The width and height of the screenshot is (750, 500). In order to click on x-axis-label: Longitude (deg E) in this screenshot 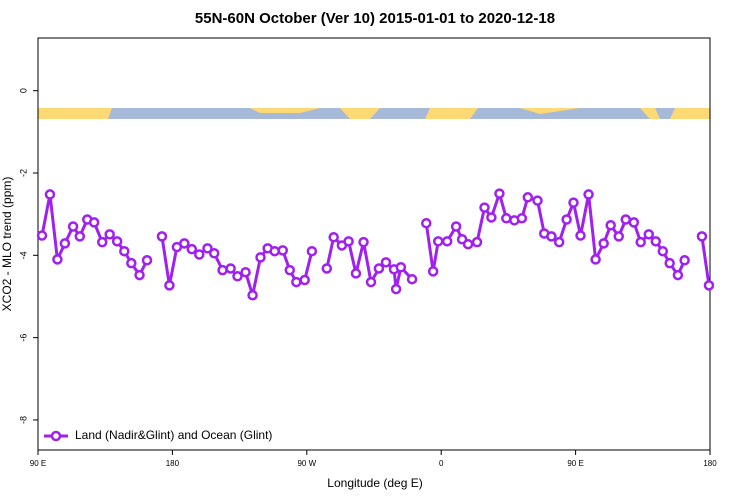, I will do `click(374, 483)`.